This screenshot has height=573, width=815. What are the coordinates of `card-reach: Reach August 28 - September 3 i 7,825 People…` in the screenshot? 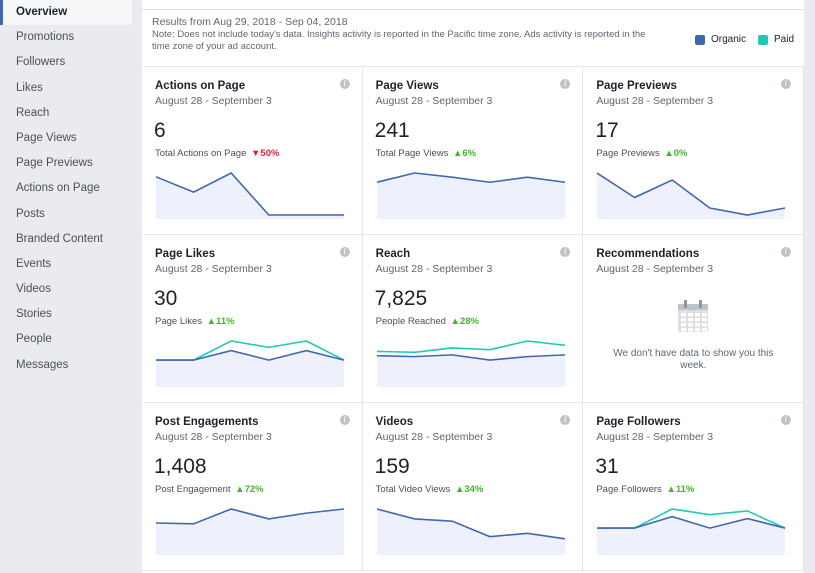 It's located at (473, 319).